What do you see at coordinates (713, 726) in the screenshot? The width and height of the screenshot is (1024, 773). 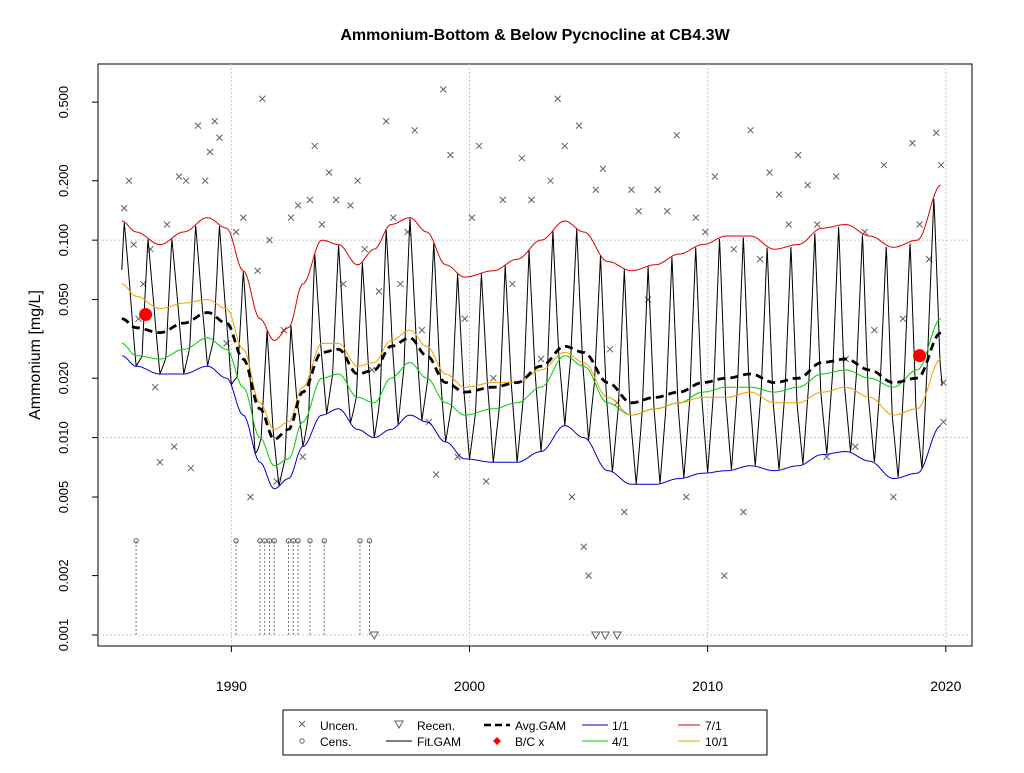 I see `legend-label-jul: 7/1` at bounding box center [713, 726].